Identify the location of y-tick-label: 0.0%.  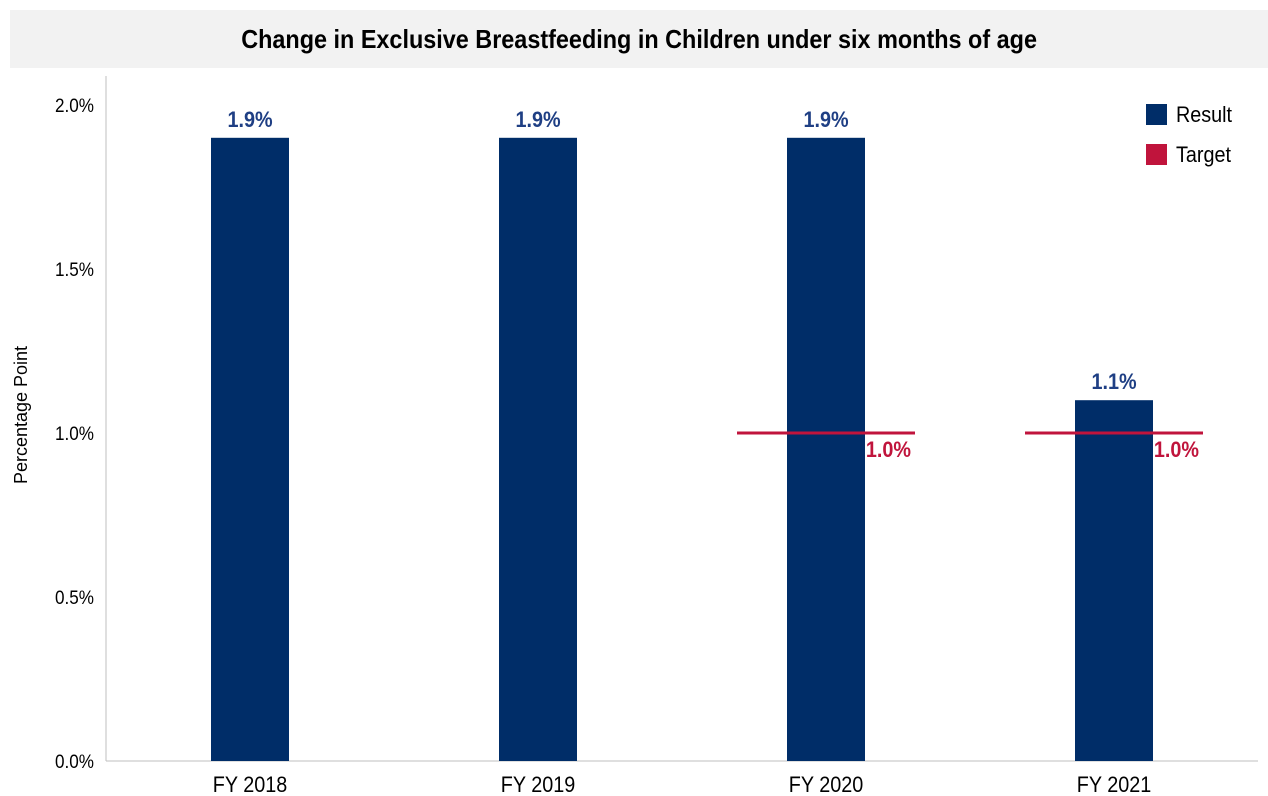
(74, 761).